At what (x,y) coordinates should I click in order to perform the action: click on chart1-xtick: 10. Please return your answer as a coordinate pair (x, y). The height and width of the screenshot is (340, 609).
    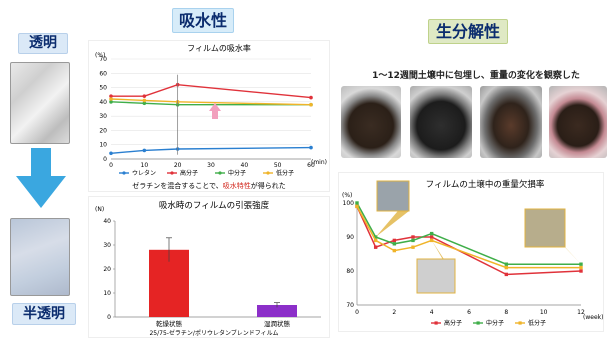
    Looking at the image, I should click on (145, 165).